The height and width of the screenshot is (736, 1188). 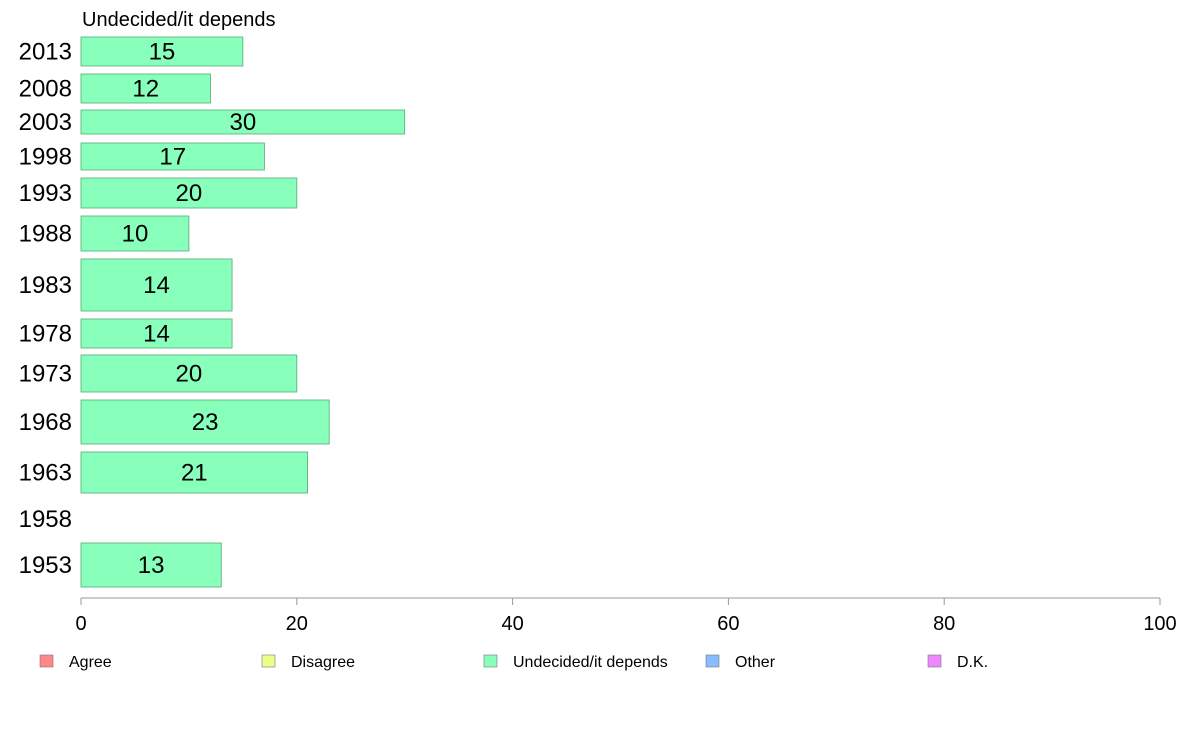 I want to click on data-label: 15, so click(x=162, y=52).